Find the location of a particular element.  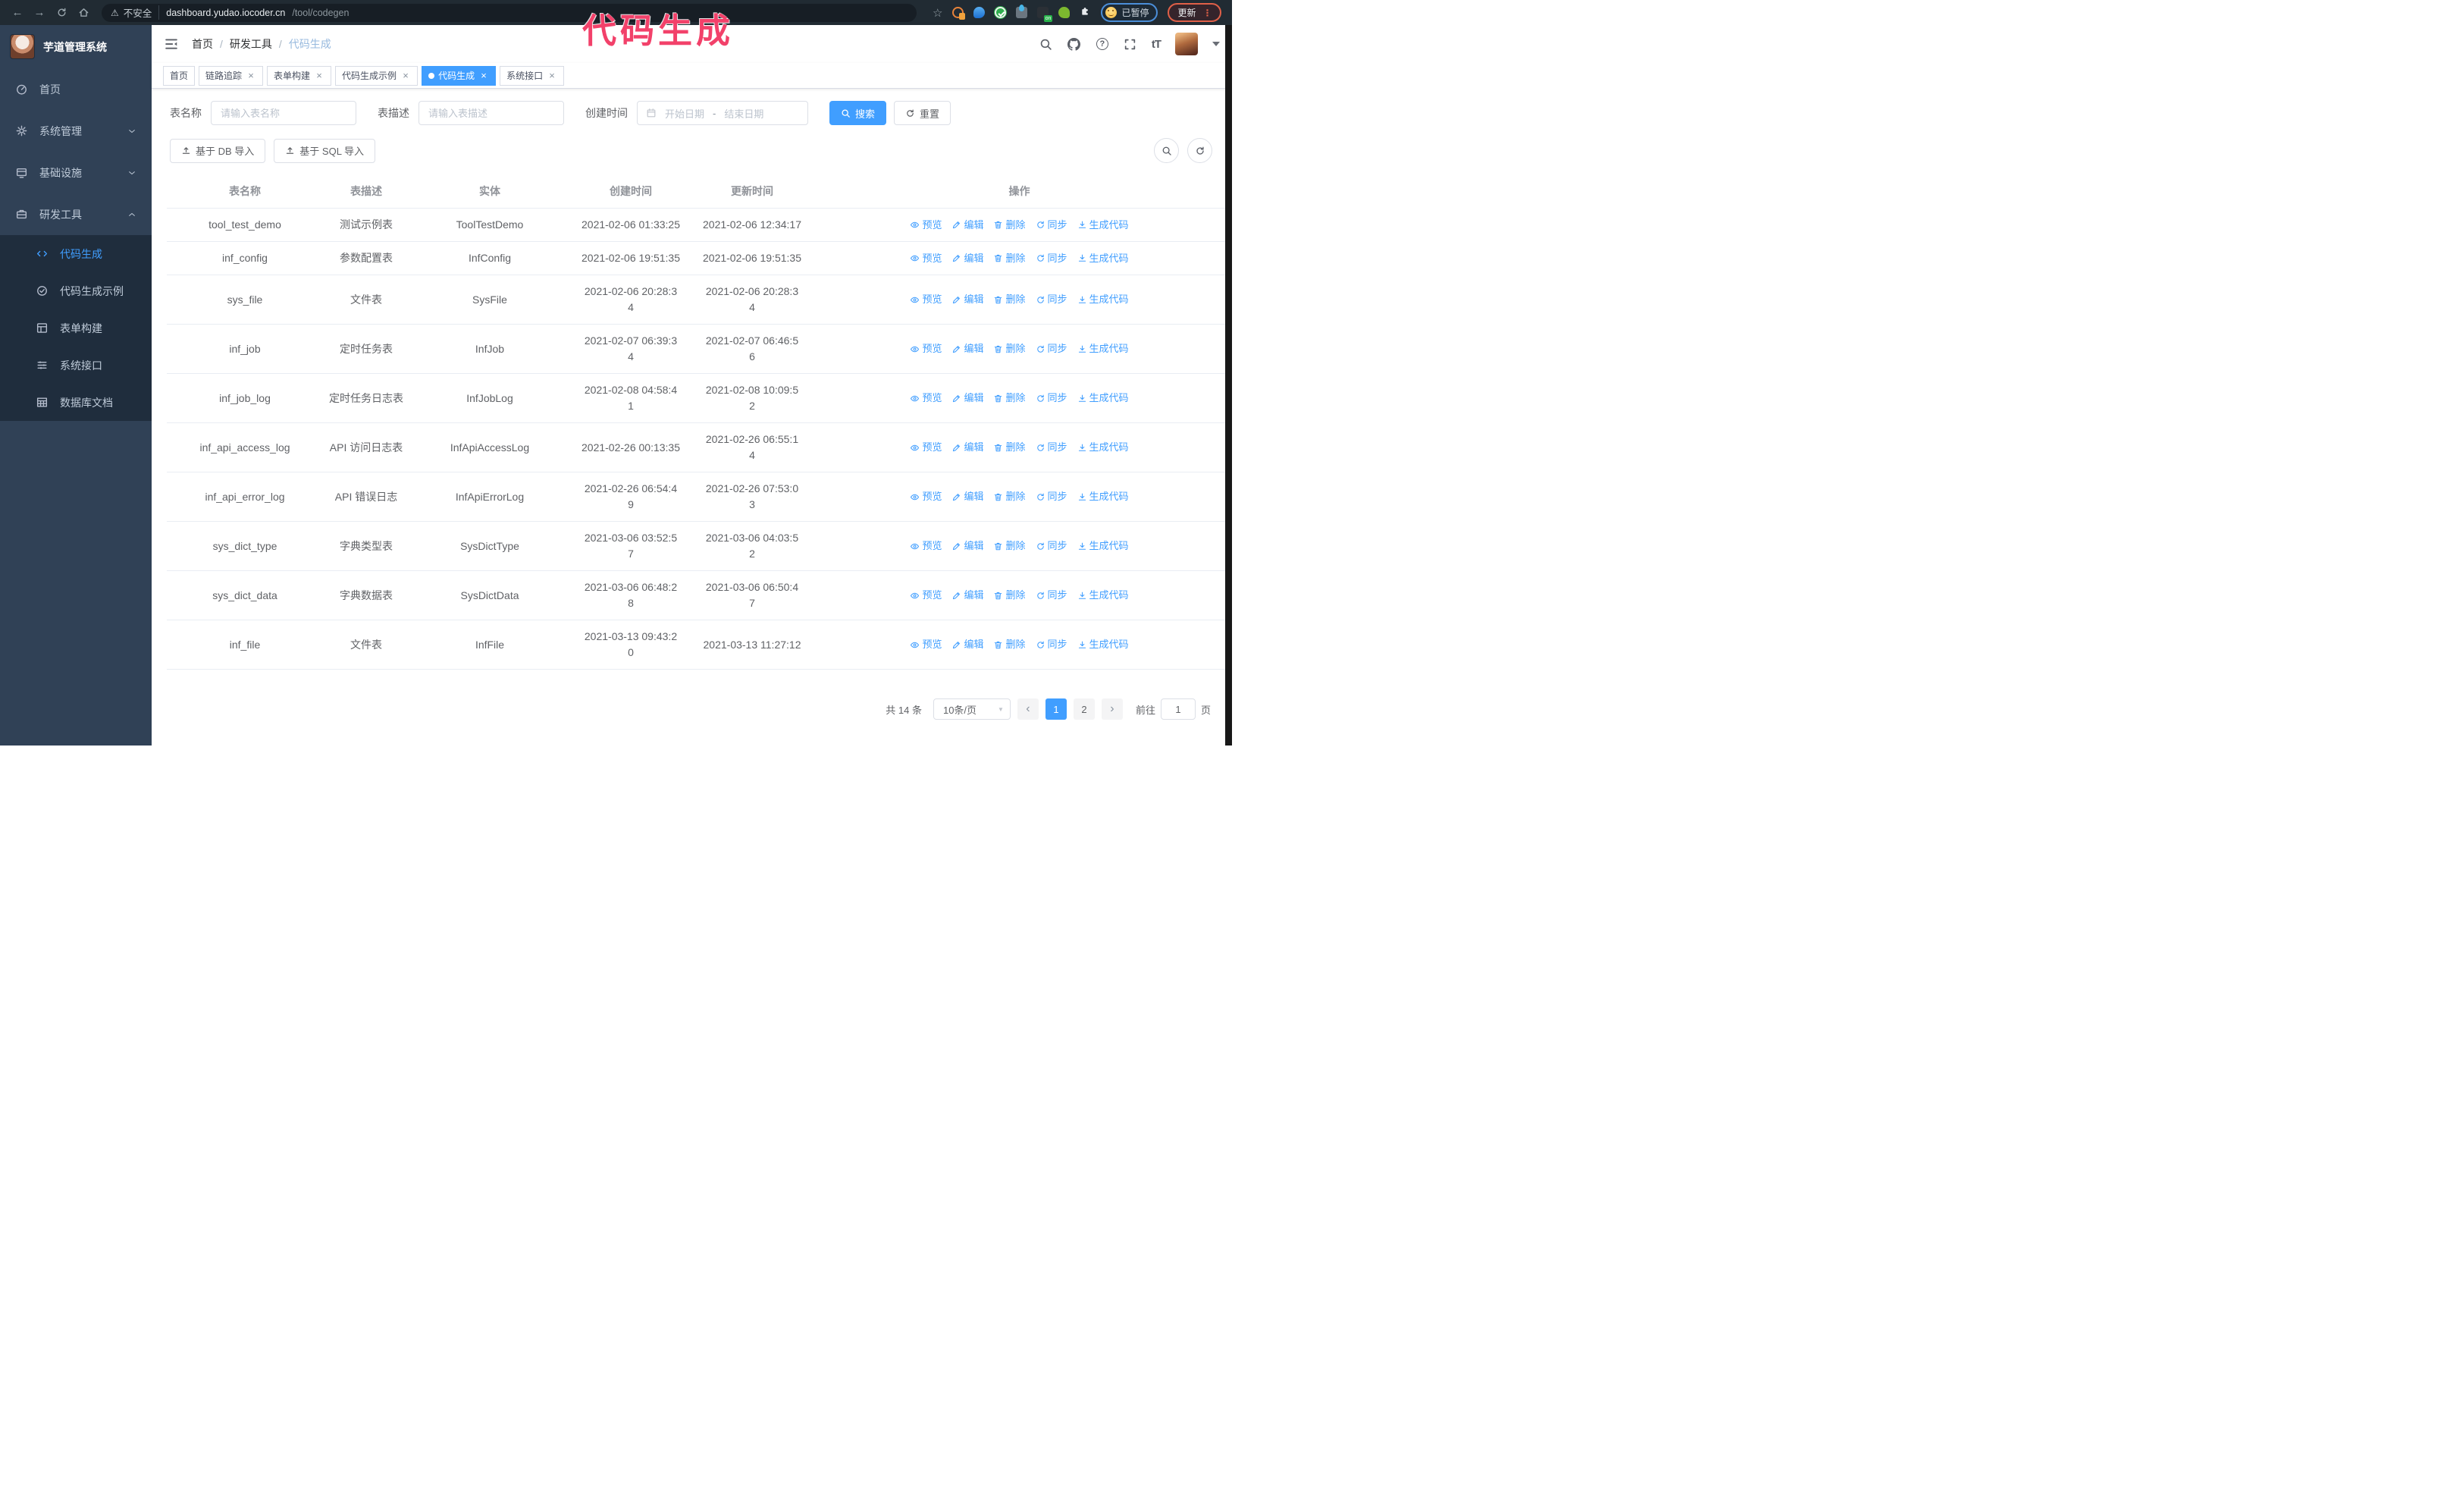

user-avatar is located at coordinates (1186, 44).